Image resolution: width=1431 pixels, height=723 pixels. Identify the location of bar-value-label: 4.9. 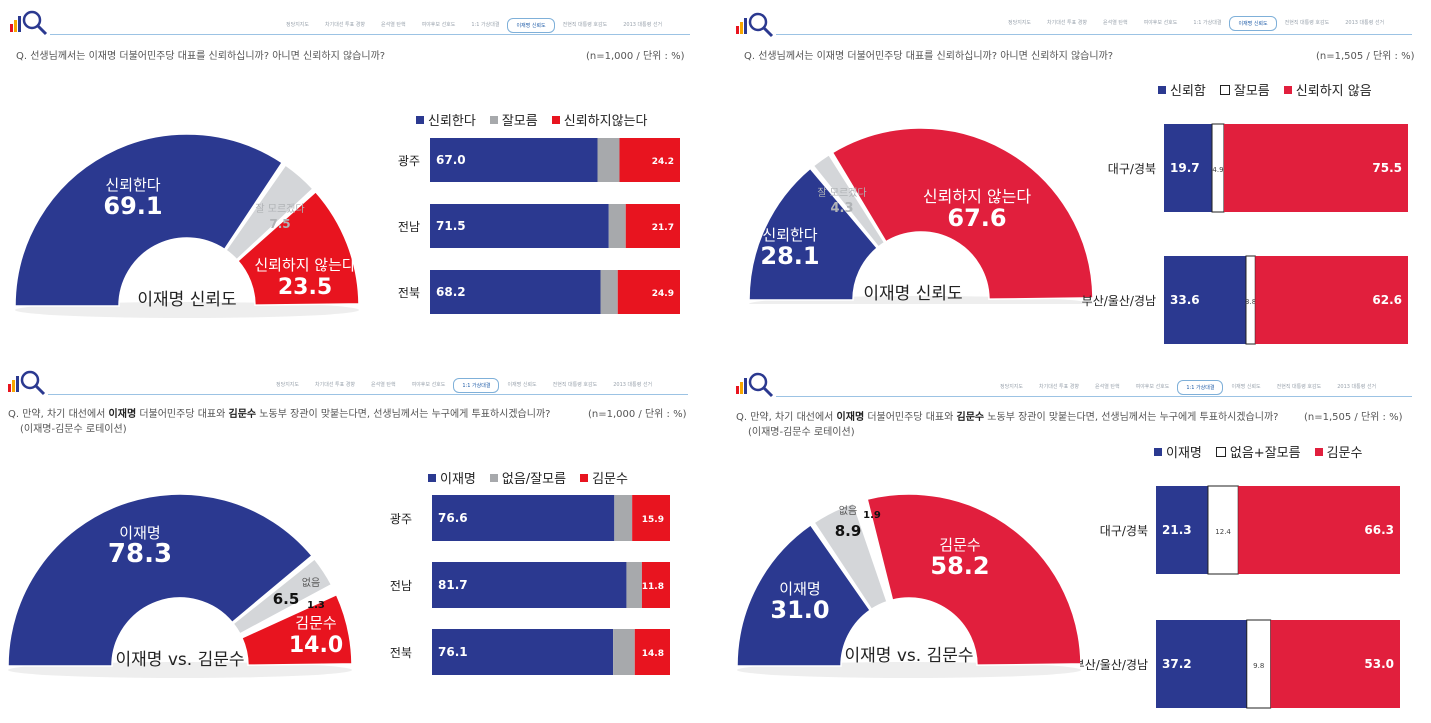
(1217, 170).